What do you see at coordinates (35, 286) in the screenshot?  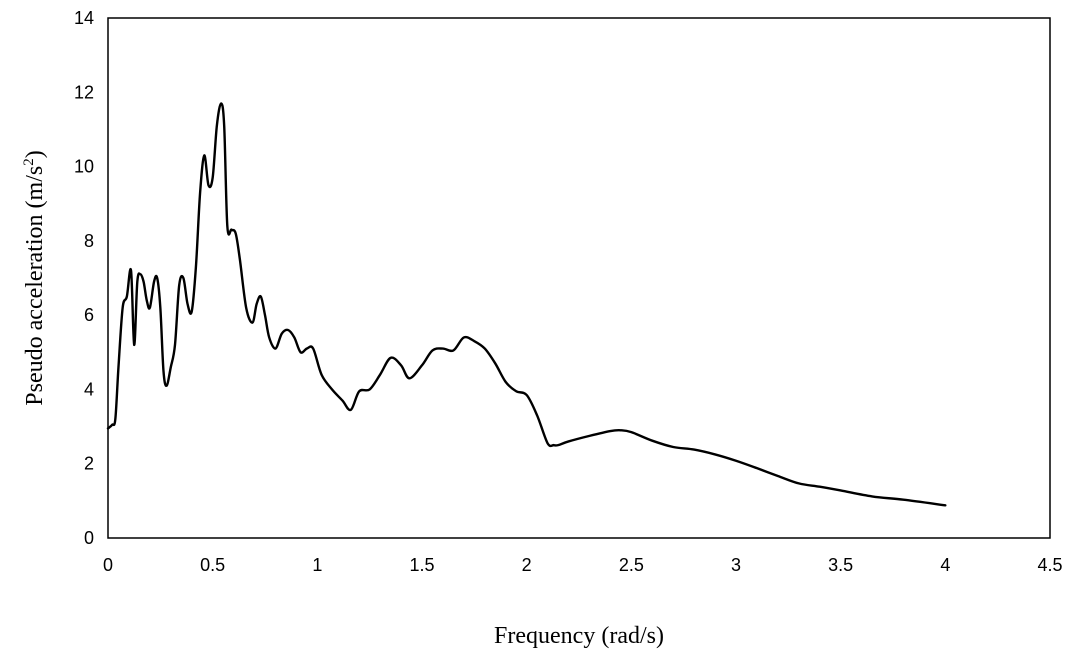 I see `y-axis-title-main: Pseudo acceleration (m/s` at bounding box center [35, 286].